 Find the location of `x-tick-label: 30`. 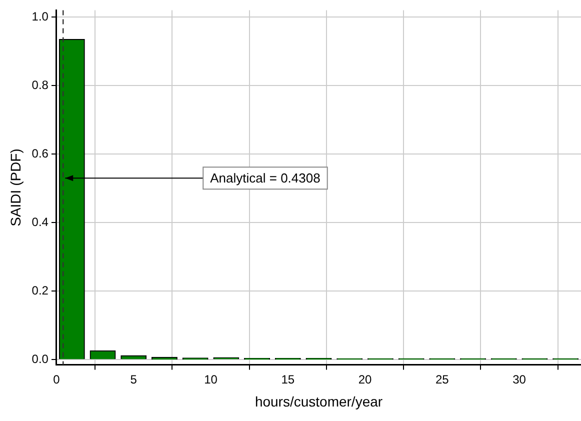

x-tick-label: 30 is located at coordinates (519, 379).